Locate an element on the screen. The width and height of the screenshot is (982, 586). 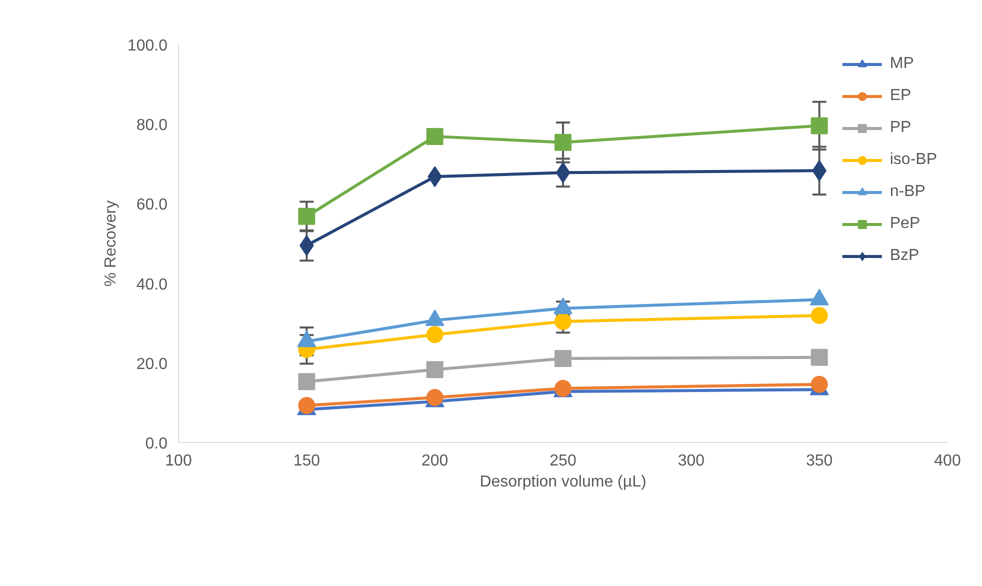
x-tick-label: 200 is located at coordinates (434, 461).